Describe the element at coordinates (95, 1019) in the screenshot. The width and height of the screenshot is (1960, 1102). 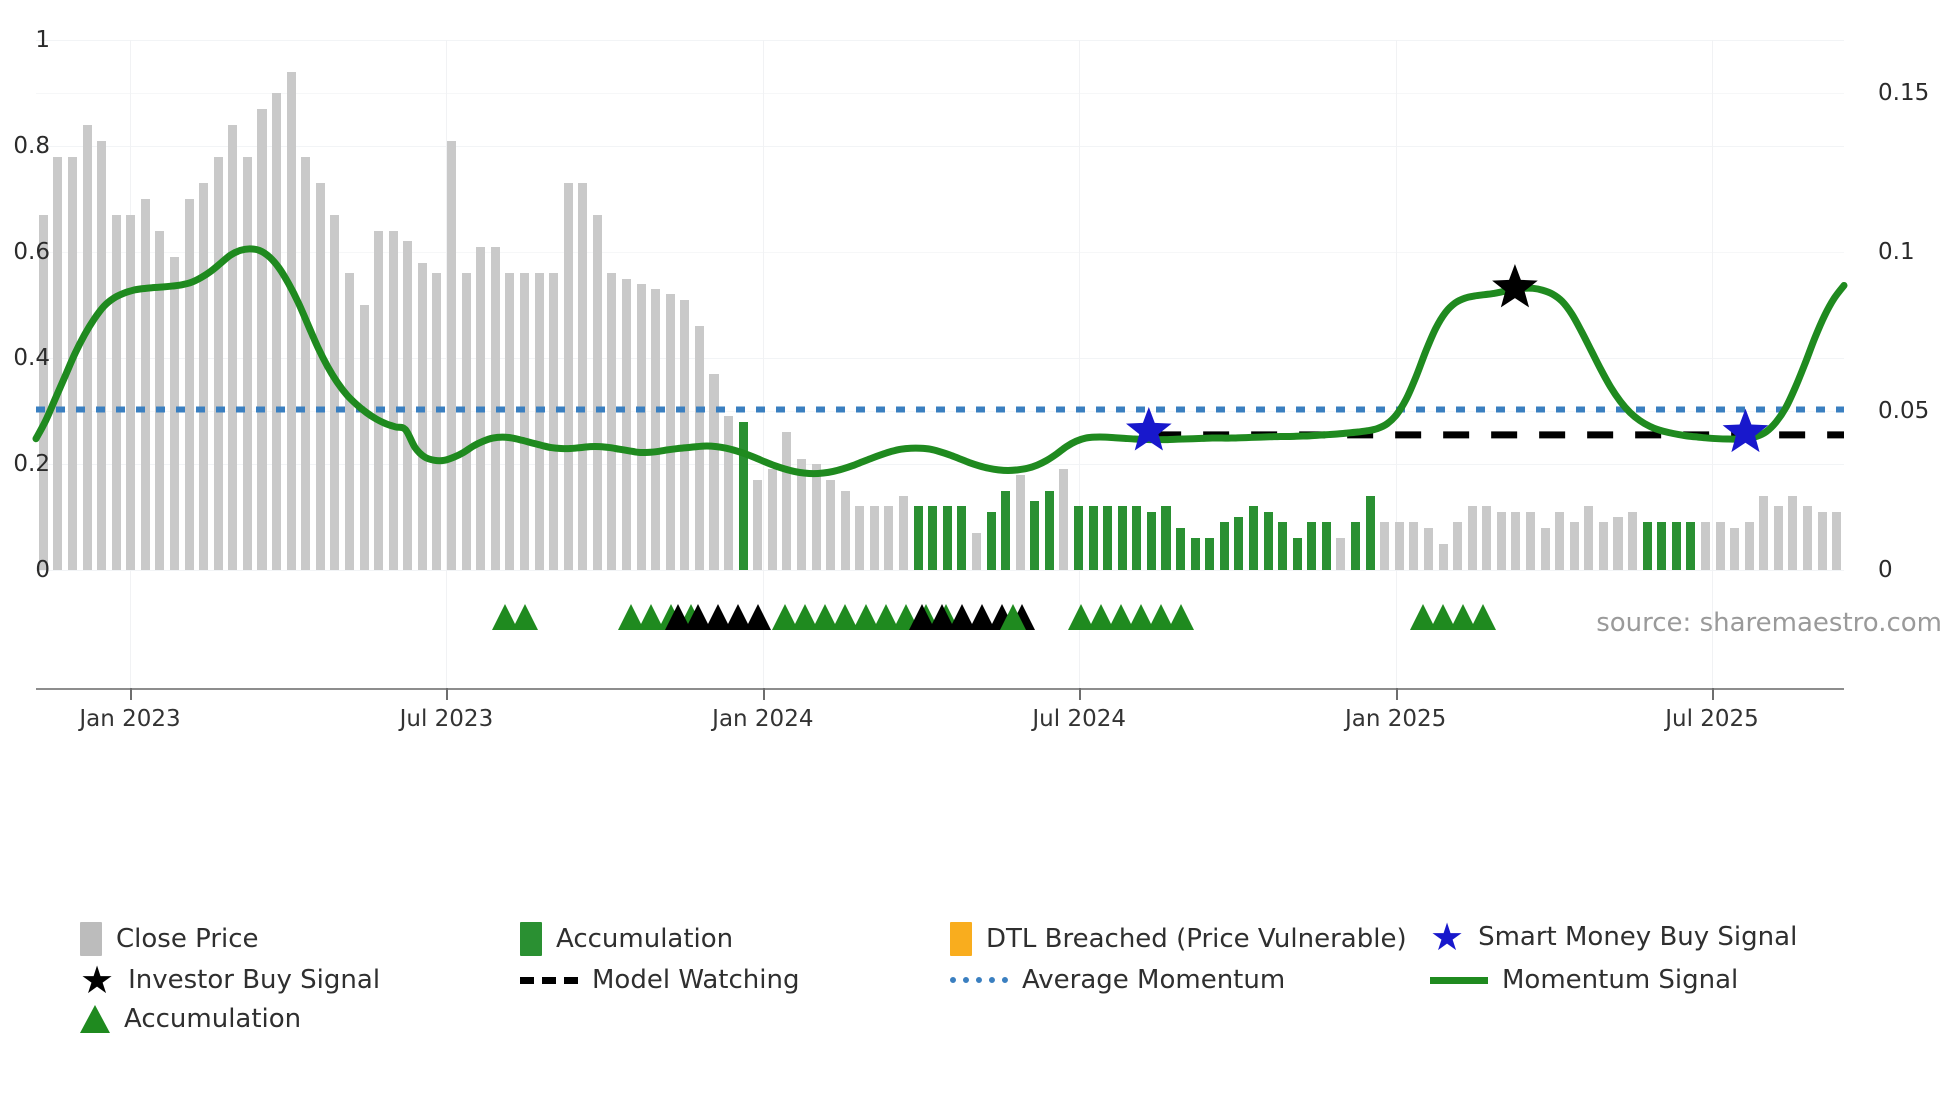
I see `green-triangle-icon` at that location.